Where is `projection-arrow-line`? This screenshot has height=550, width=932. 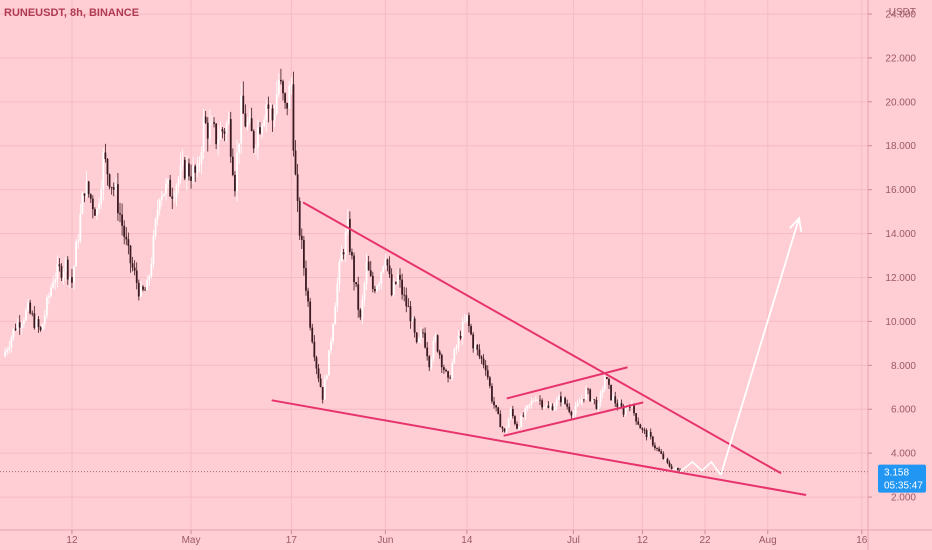 projection-arrow-line is located at coordinates (759, 346).